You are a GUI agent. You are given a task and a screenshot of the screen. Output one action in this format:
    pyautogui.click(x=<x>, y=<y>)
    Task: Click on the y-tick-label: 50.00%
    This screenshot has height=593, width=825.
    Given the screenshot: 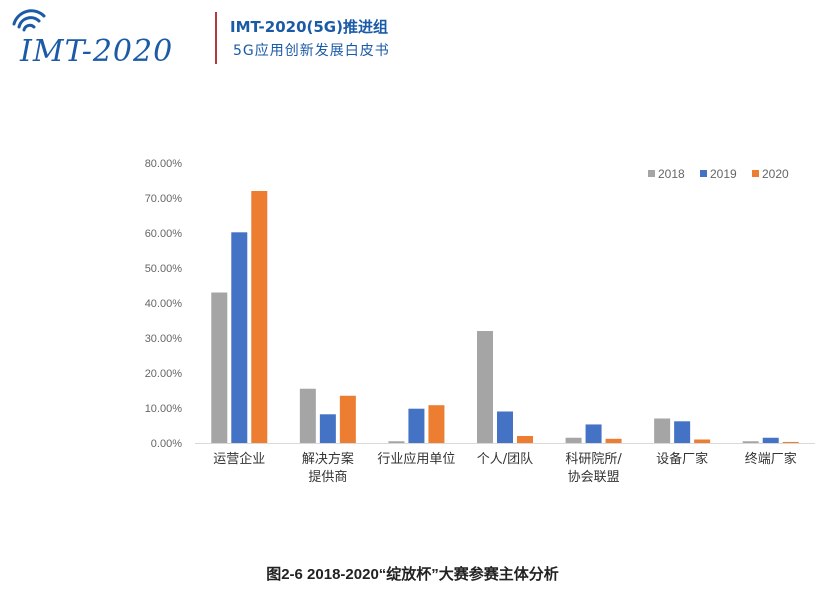 What is the action you would take?
    pyautogui.click(x=164, y=269)
    